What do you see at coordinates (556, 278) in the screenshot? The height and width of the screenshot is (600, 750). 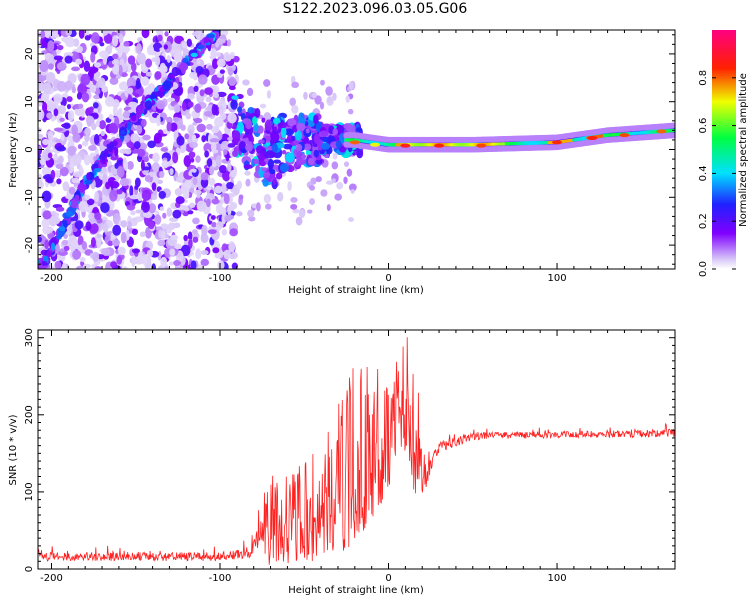 I see `x-tick-label: 100` at bounding box center [556, 278].